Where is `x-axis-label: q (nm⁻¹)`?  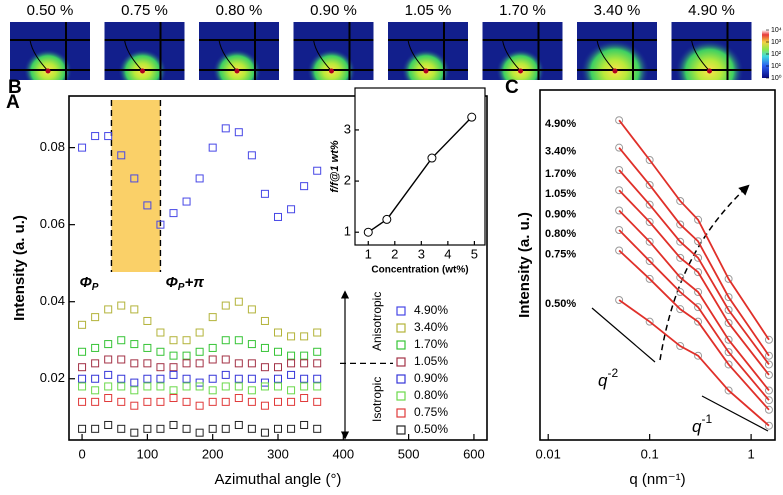
x-axis-label: q (nm⁻¹) is located at coordinates (657, 479).